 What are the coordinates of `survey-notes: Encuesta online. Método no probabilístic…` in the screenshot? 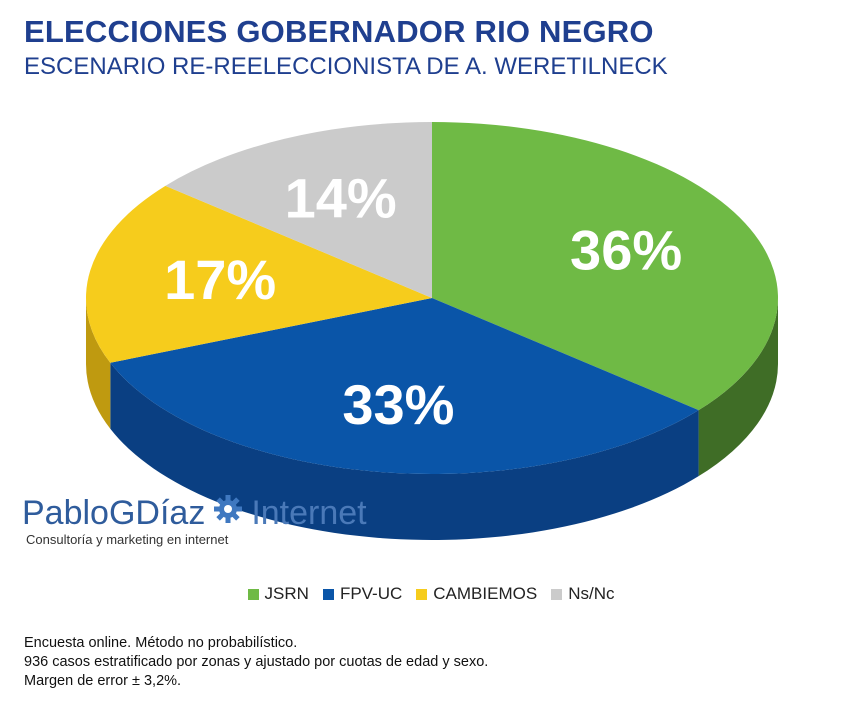 It's located at (256, 662).